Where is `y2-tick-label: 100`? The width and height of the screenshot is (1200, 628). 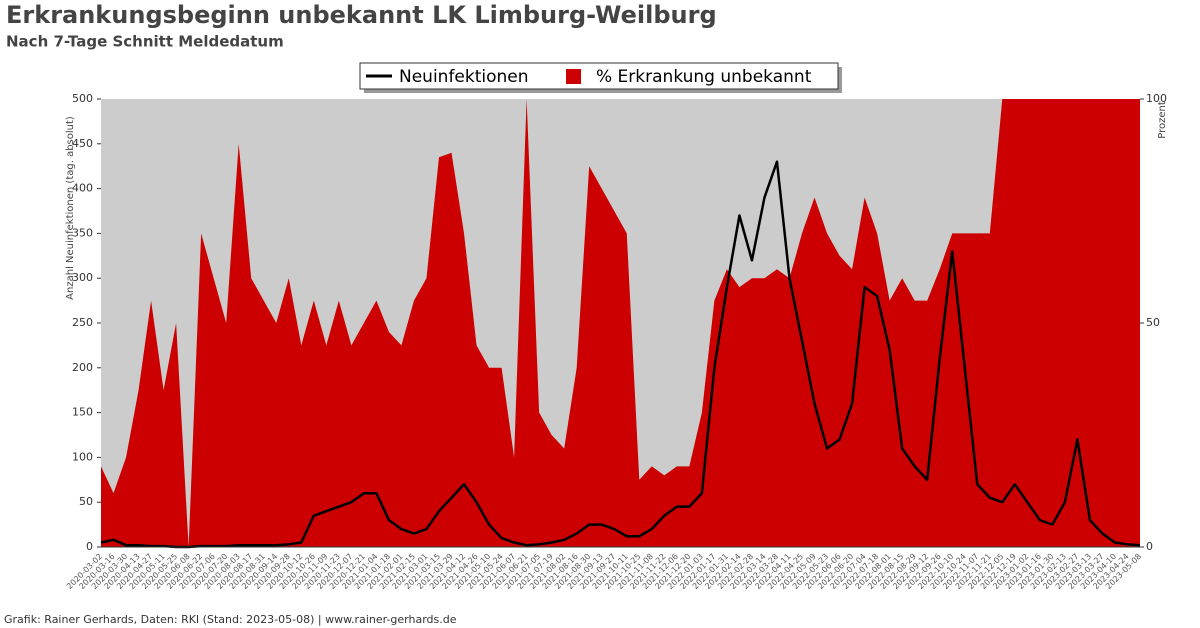 y2-tick-label: 100 is located at coordinates (1156, 98).